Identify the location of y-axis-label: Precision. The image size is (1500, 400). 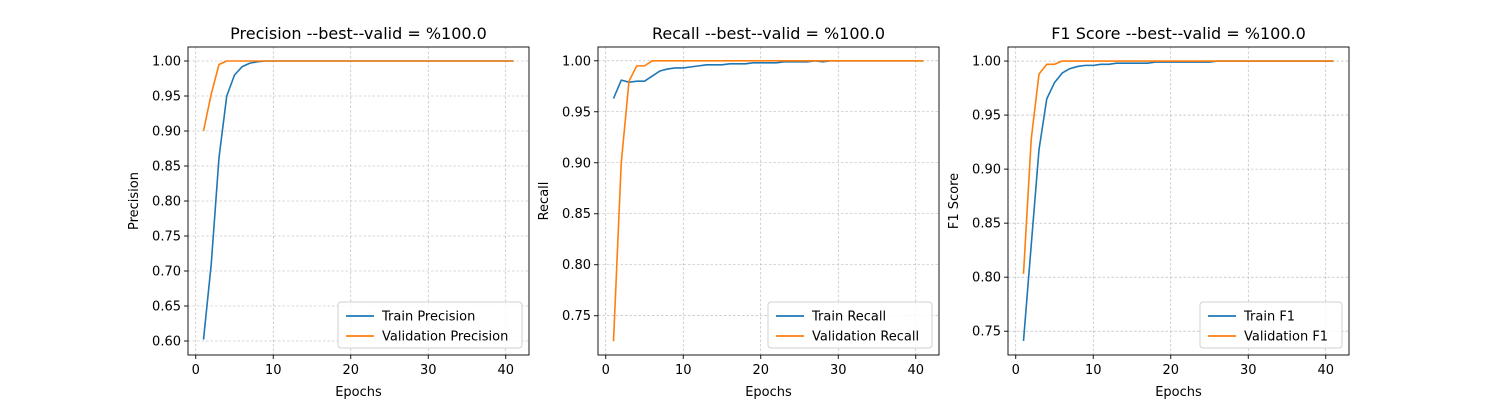
(134, 201).